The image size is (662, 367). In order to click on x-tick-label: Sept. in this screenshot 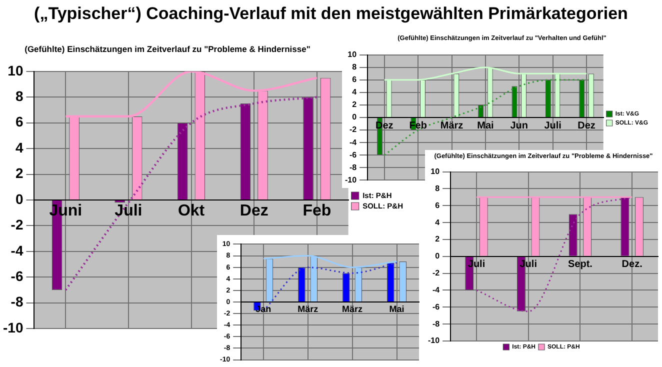, I will do `click(580, 264)`.